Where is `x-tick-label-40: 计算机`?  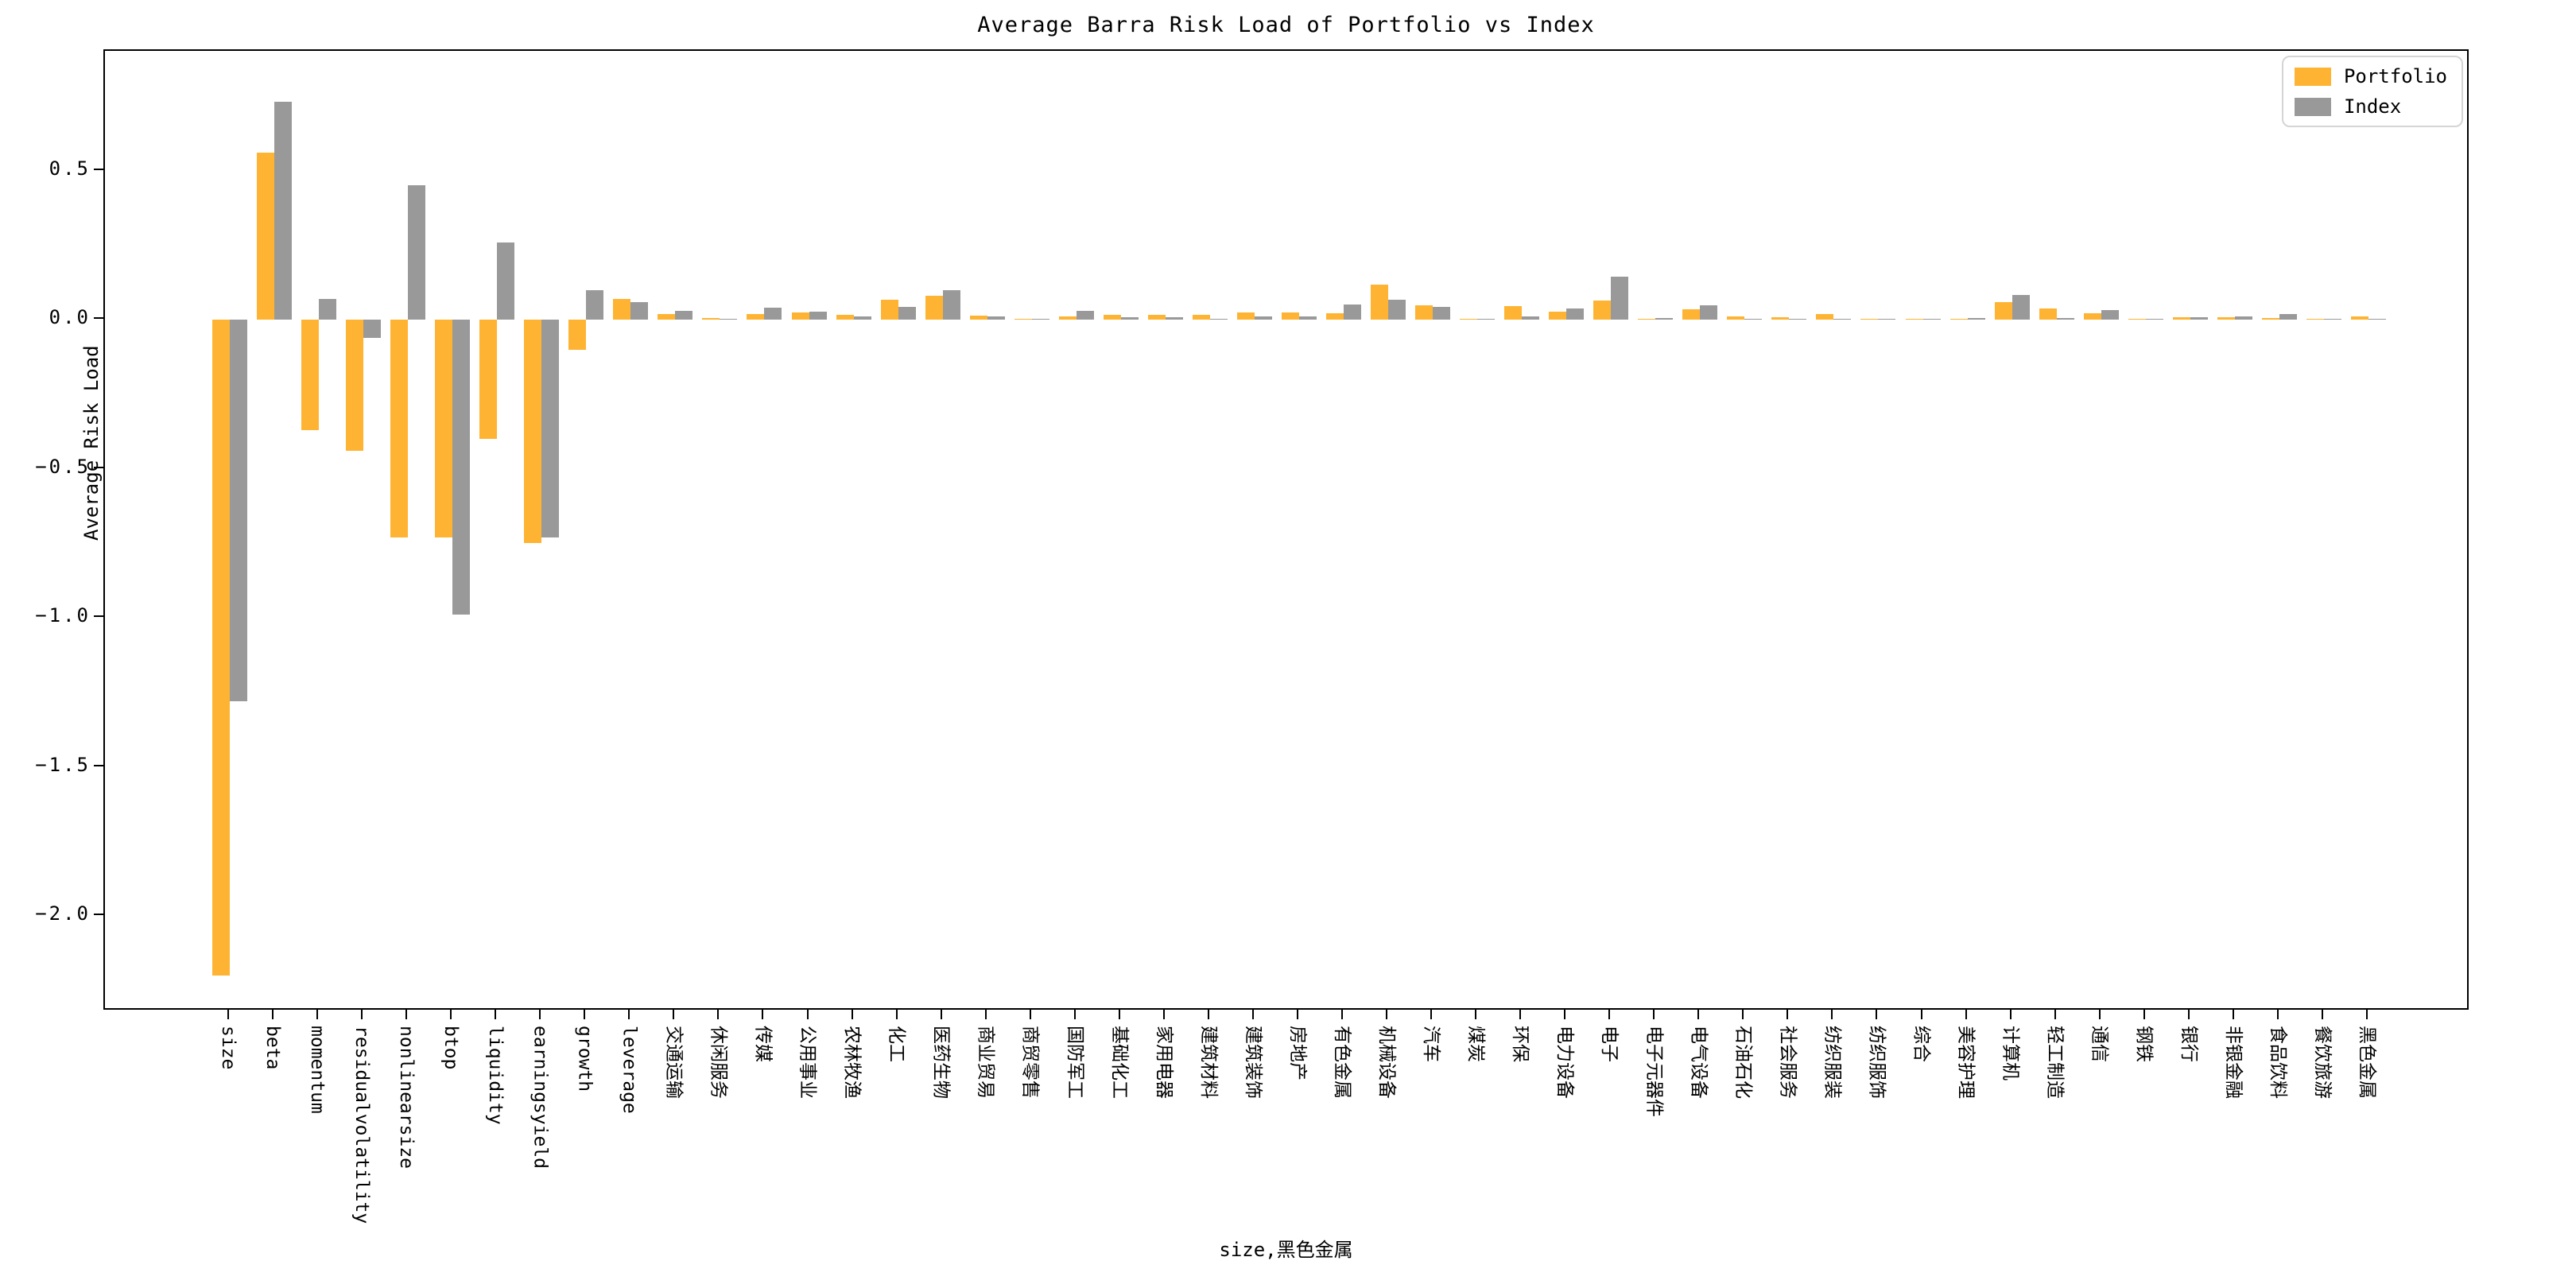
x-tick-label-40: 计算机 is located at coordinates (2010, 1053).